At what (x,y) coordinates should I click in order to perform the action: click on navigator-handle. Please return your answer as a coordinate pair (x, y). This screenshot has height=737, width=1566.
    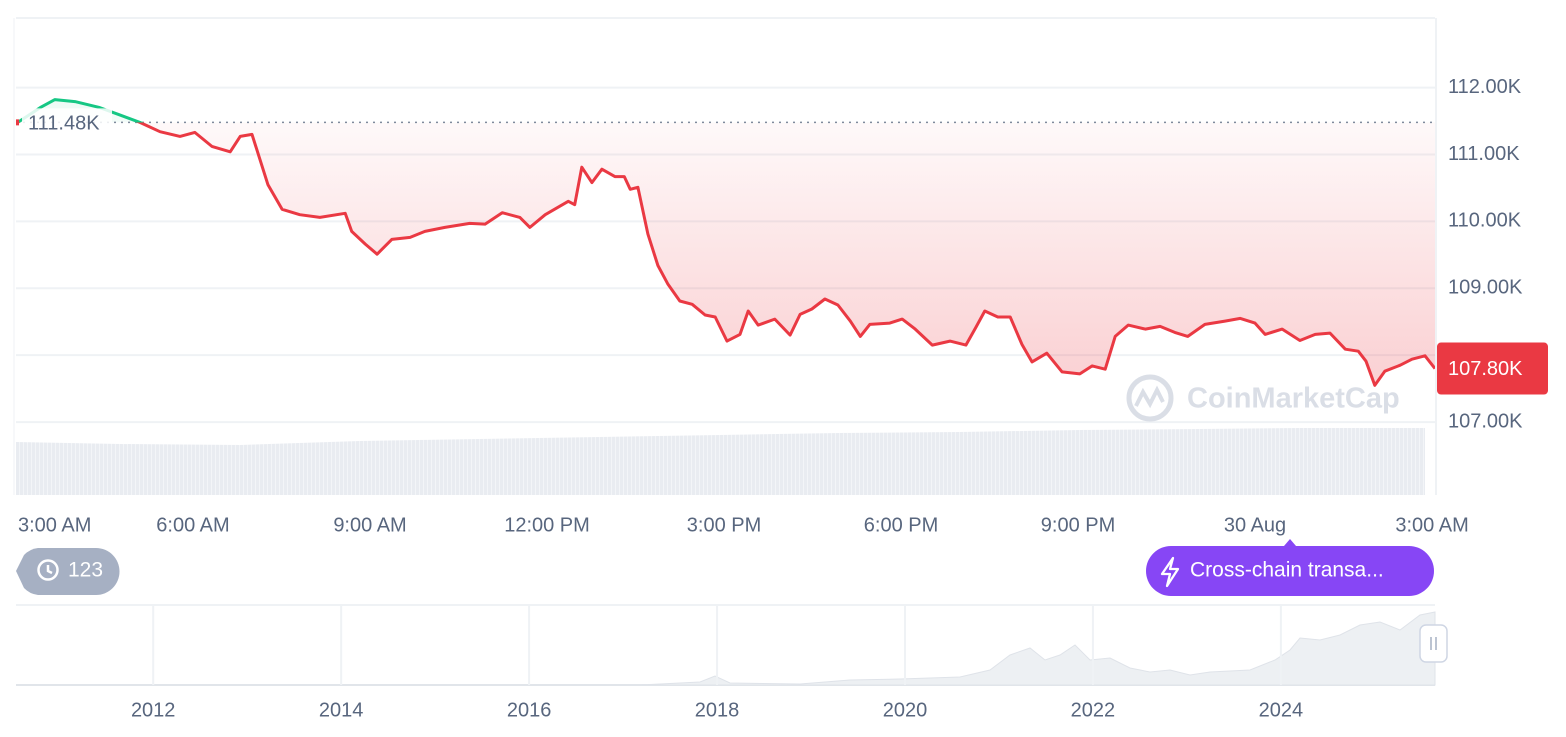
    Looking at the image, I should click on (1433, 643).